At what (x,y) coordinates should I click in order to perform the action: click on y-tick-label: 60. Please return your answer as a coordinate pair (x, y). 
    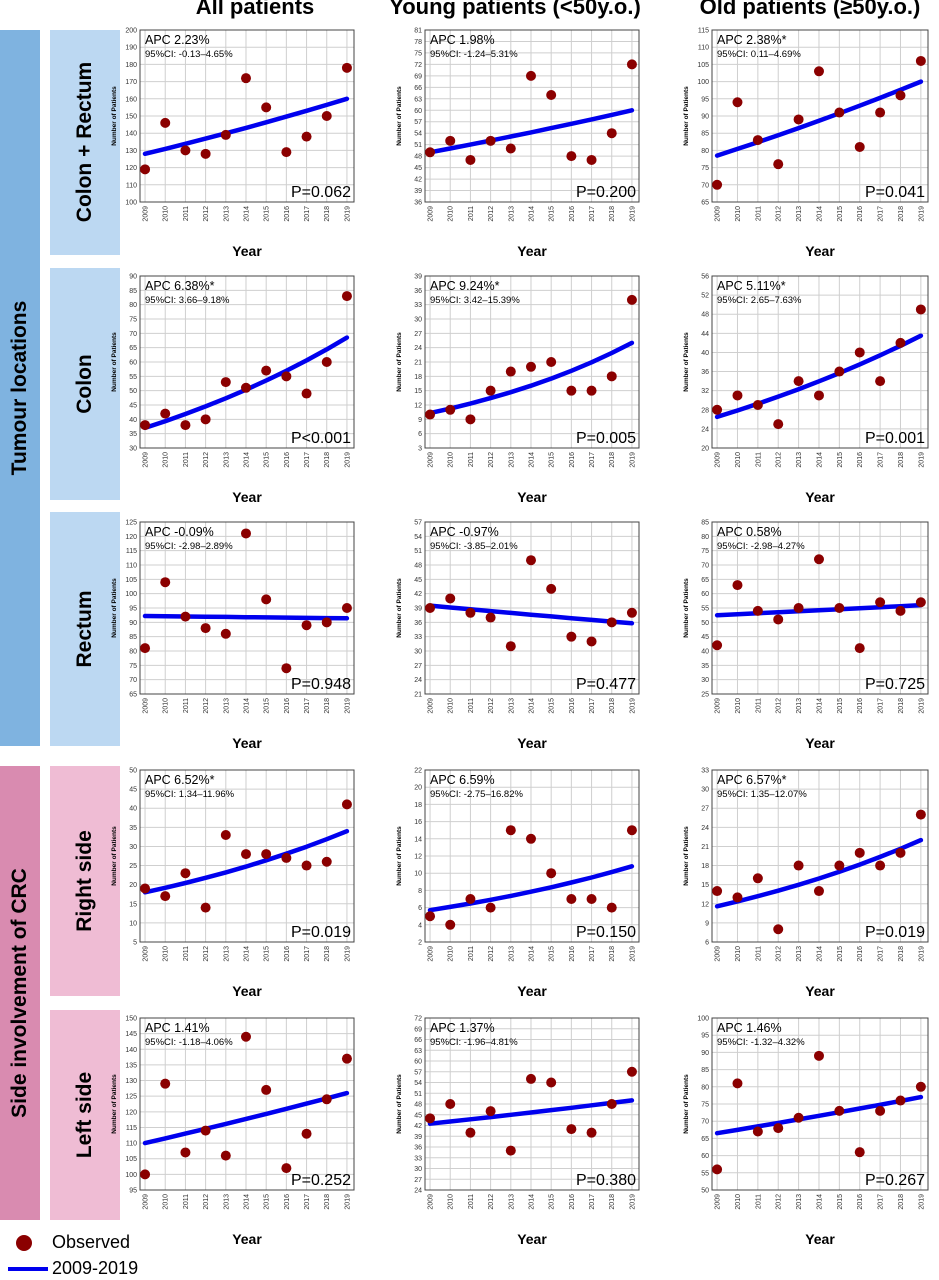
    Looking at the image, I should click on (418, 1062).